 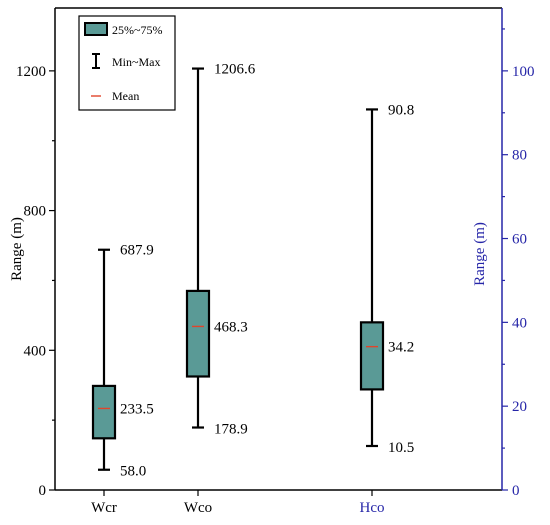 What do you see at coordinates (231, 430) in the screenshot?
I see `min-label: 178.9` at bounding box center [231, 430].